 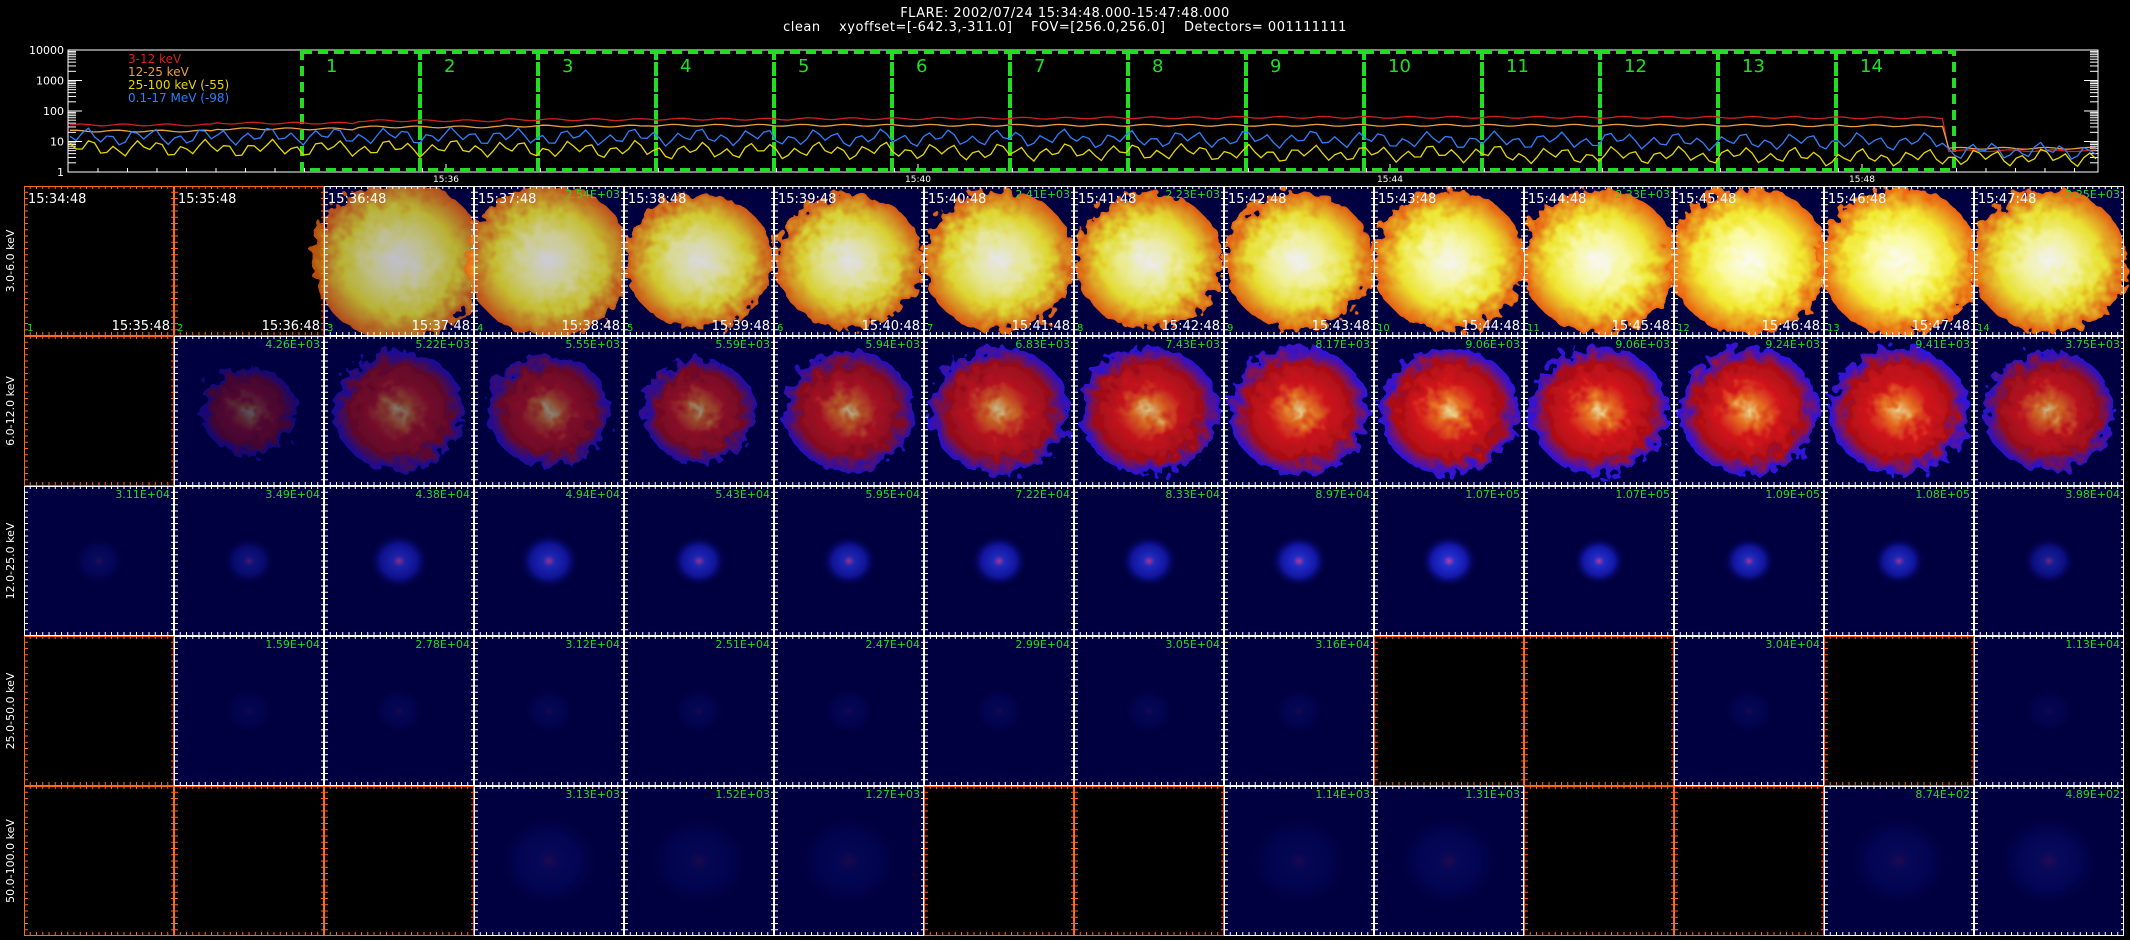 What do you see at coordinates (1449, 261) in the screenshot?
I see `image-cell: 15:43:48 15:44:48 10` at bounding box center [1449, 261].